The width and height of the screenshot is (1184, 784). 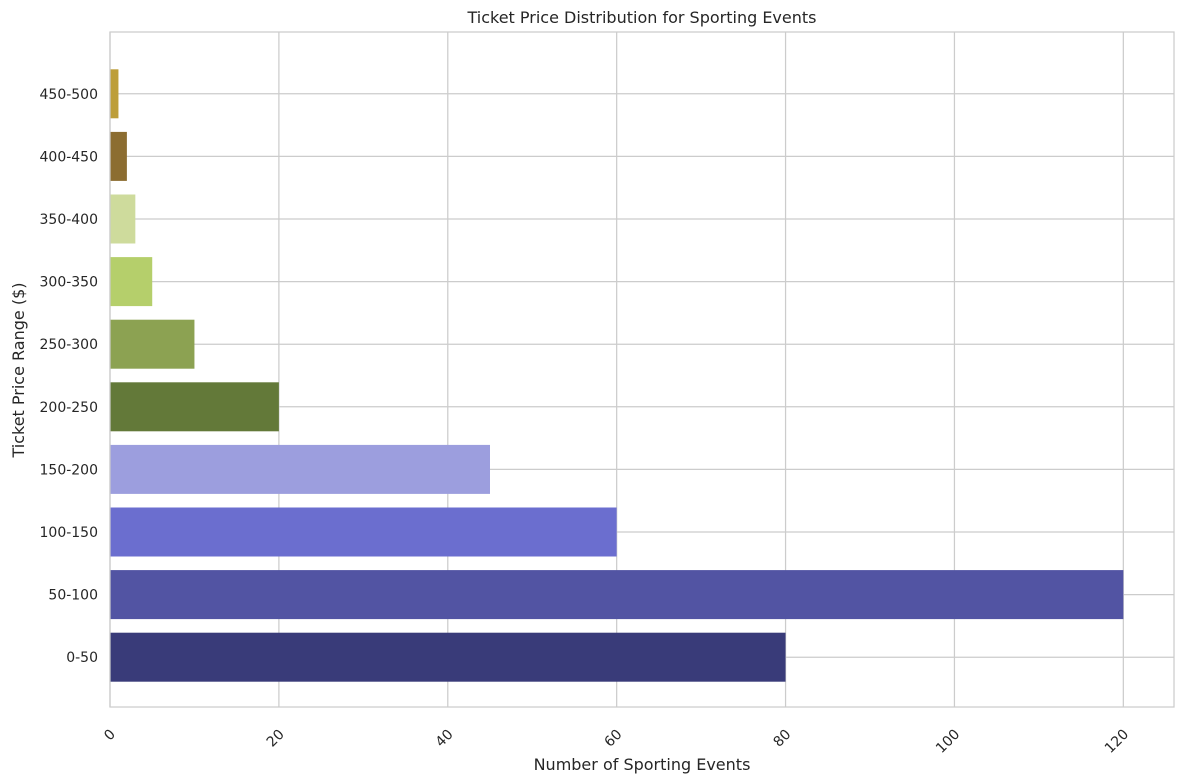 What do you see at coordinates (73, 596) in the screenshot?
I see `y-tick-label: 50-100` at bounding box center [73, 596].